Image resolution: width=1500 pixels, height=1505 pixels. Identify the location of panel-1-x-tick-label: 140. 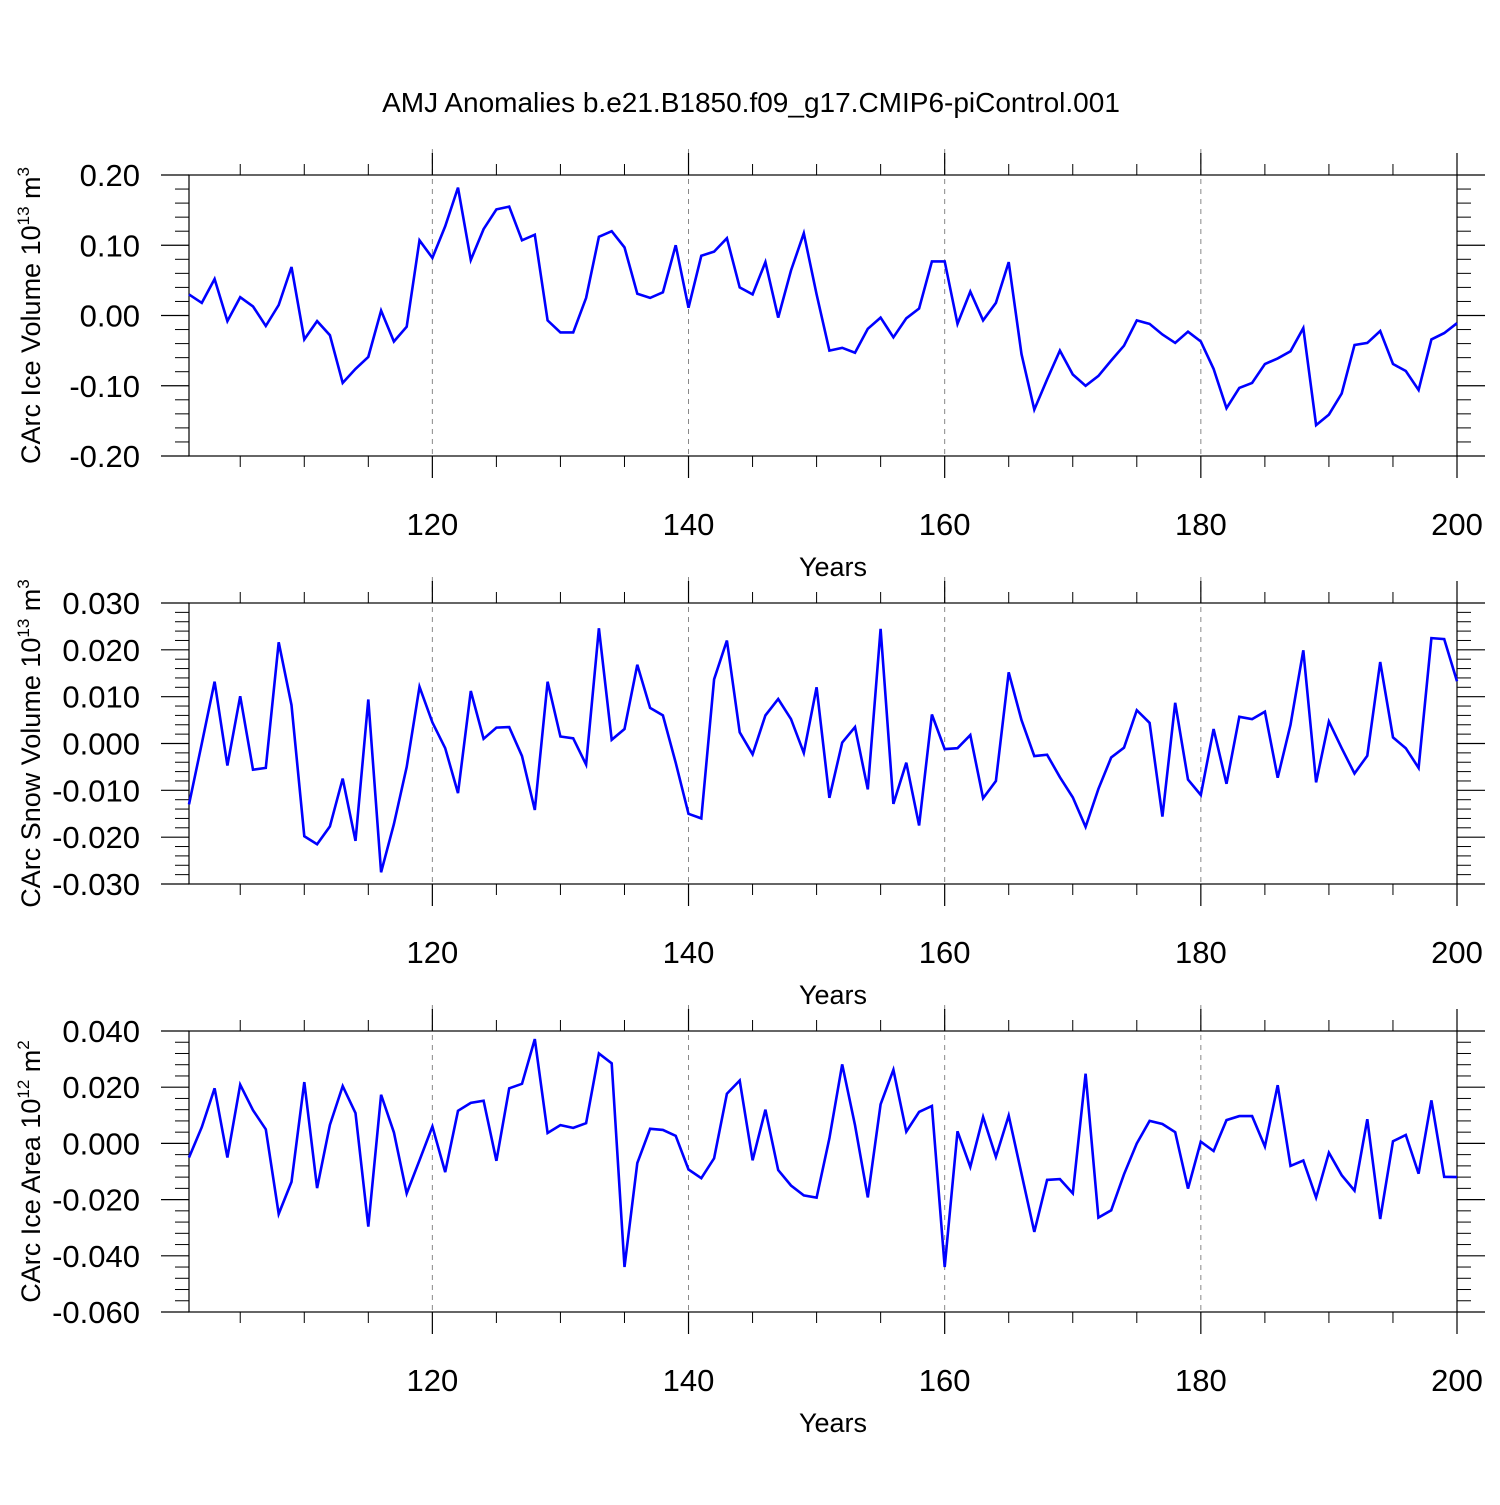
(689, 524).